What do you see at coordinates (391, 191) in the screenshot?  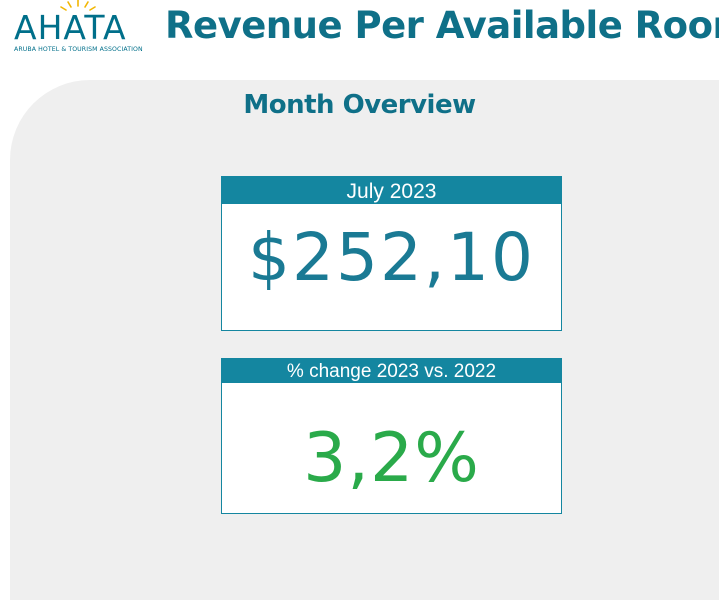 I see `month-label: July 2023` at bounding box center [391, 191].